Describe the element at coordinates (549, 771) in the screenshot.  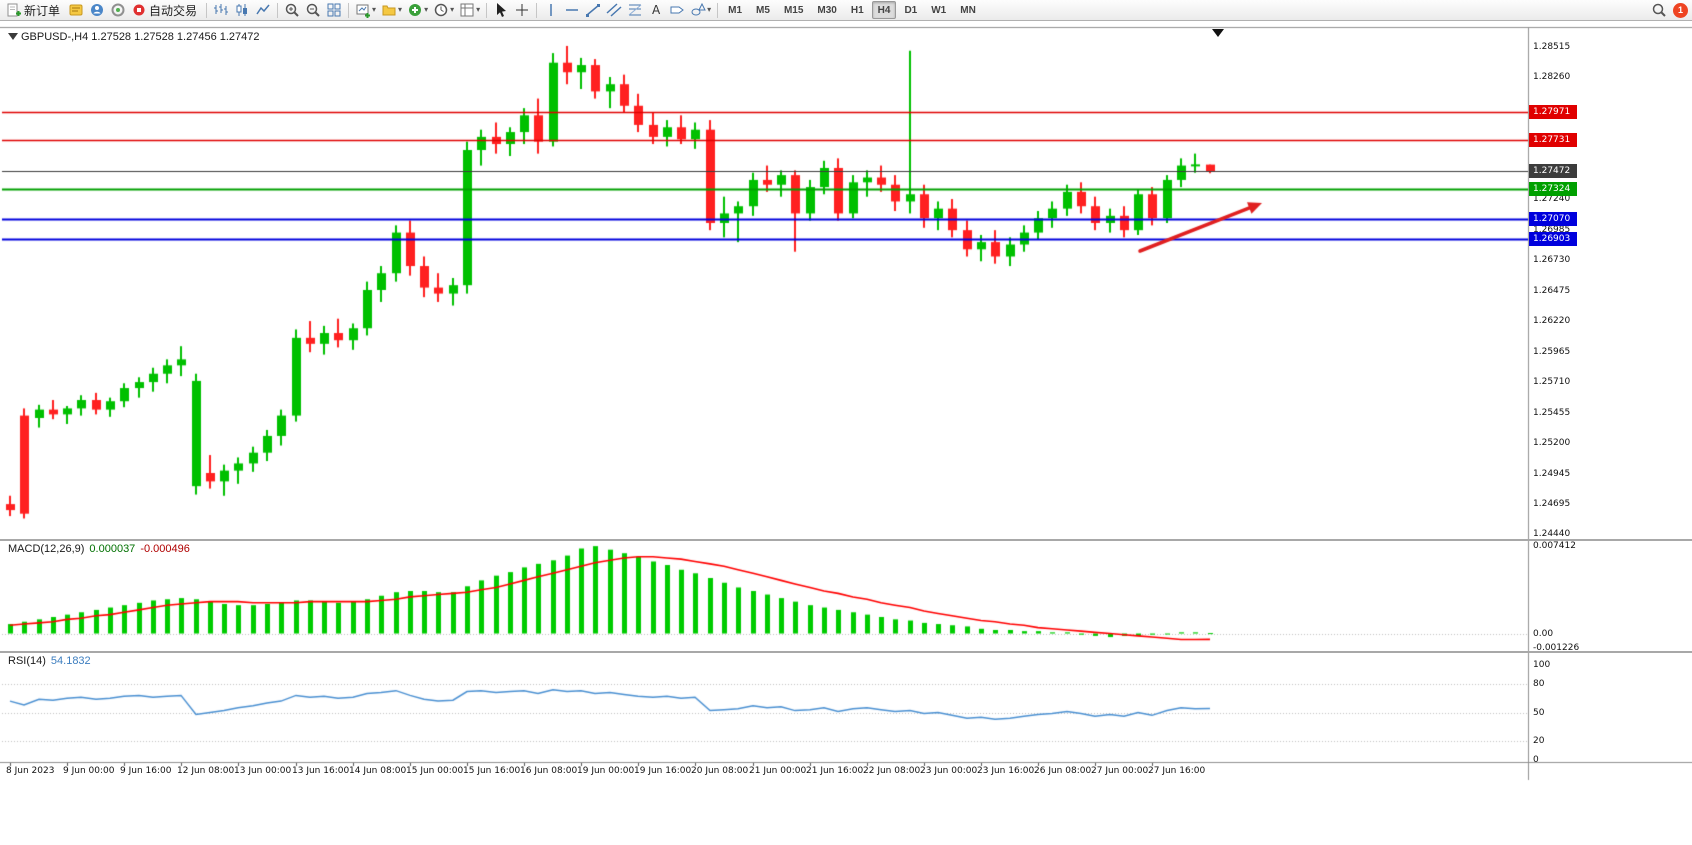
I see `time-axis-label: 16 Jun 08:00` at that location.